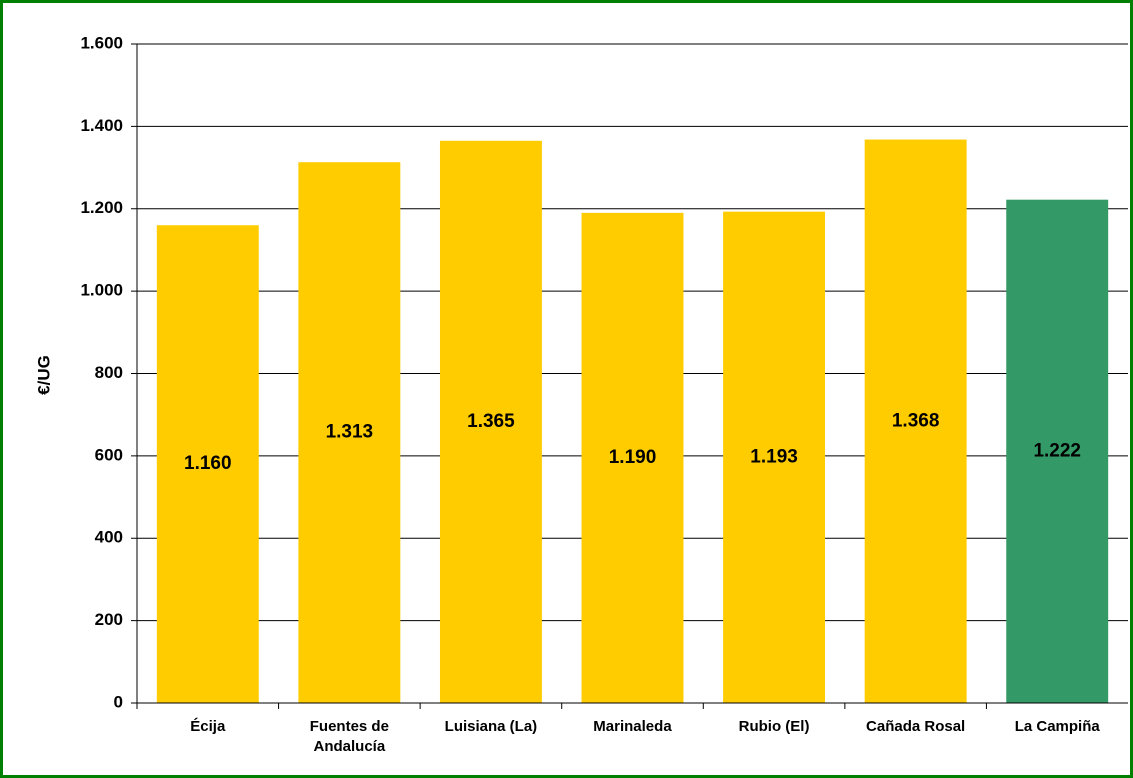  Describe the element at coordinates (118, 701) in the screenshot. I see `y-tick-label: 0` at that location.